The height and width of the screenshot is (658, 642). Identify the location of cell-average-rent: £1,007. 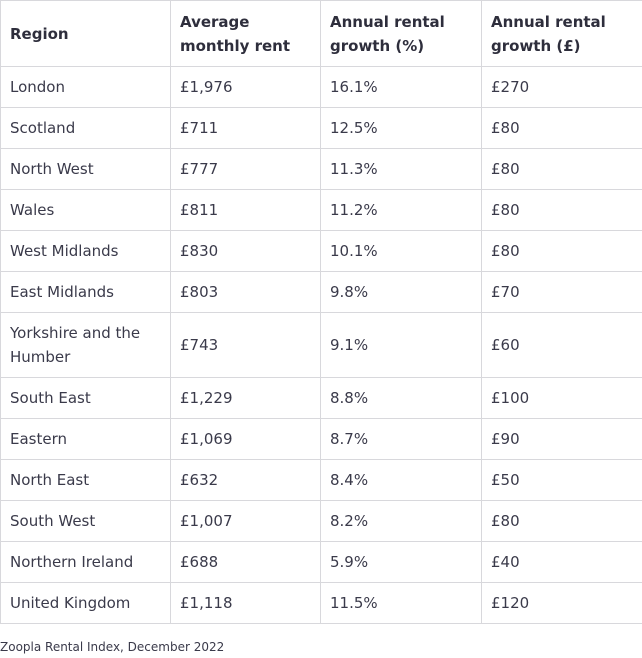
(245, 521).